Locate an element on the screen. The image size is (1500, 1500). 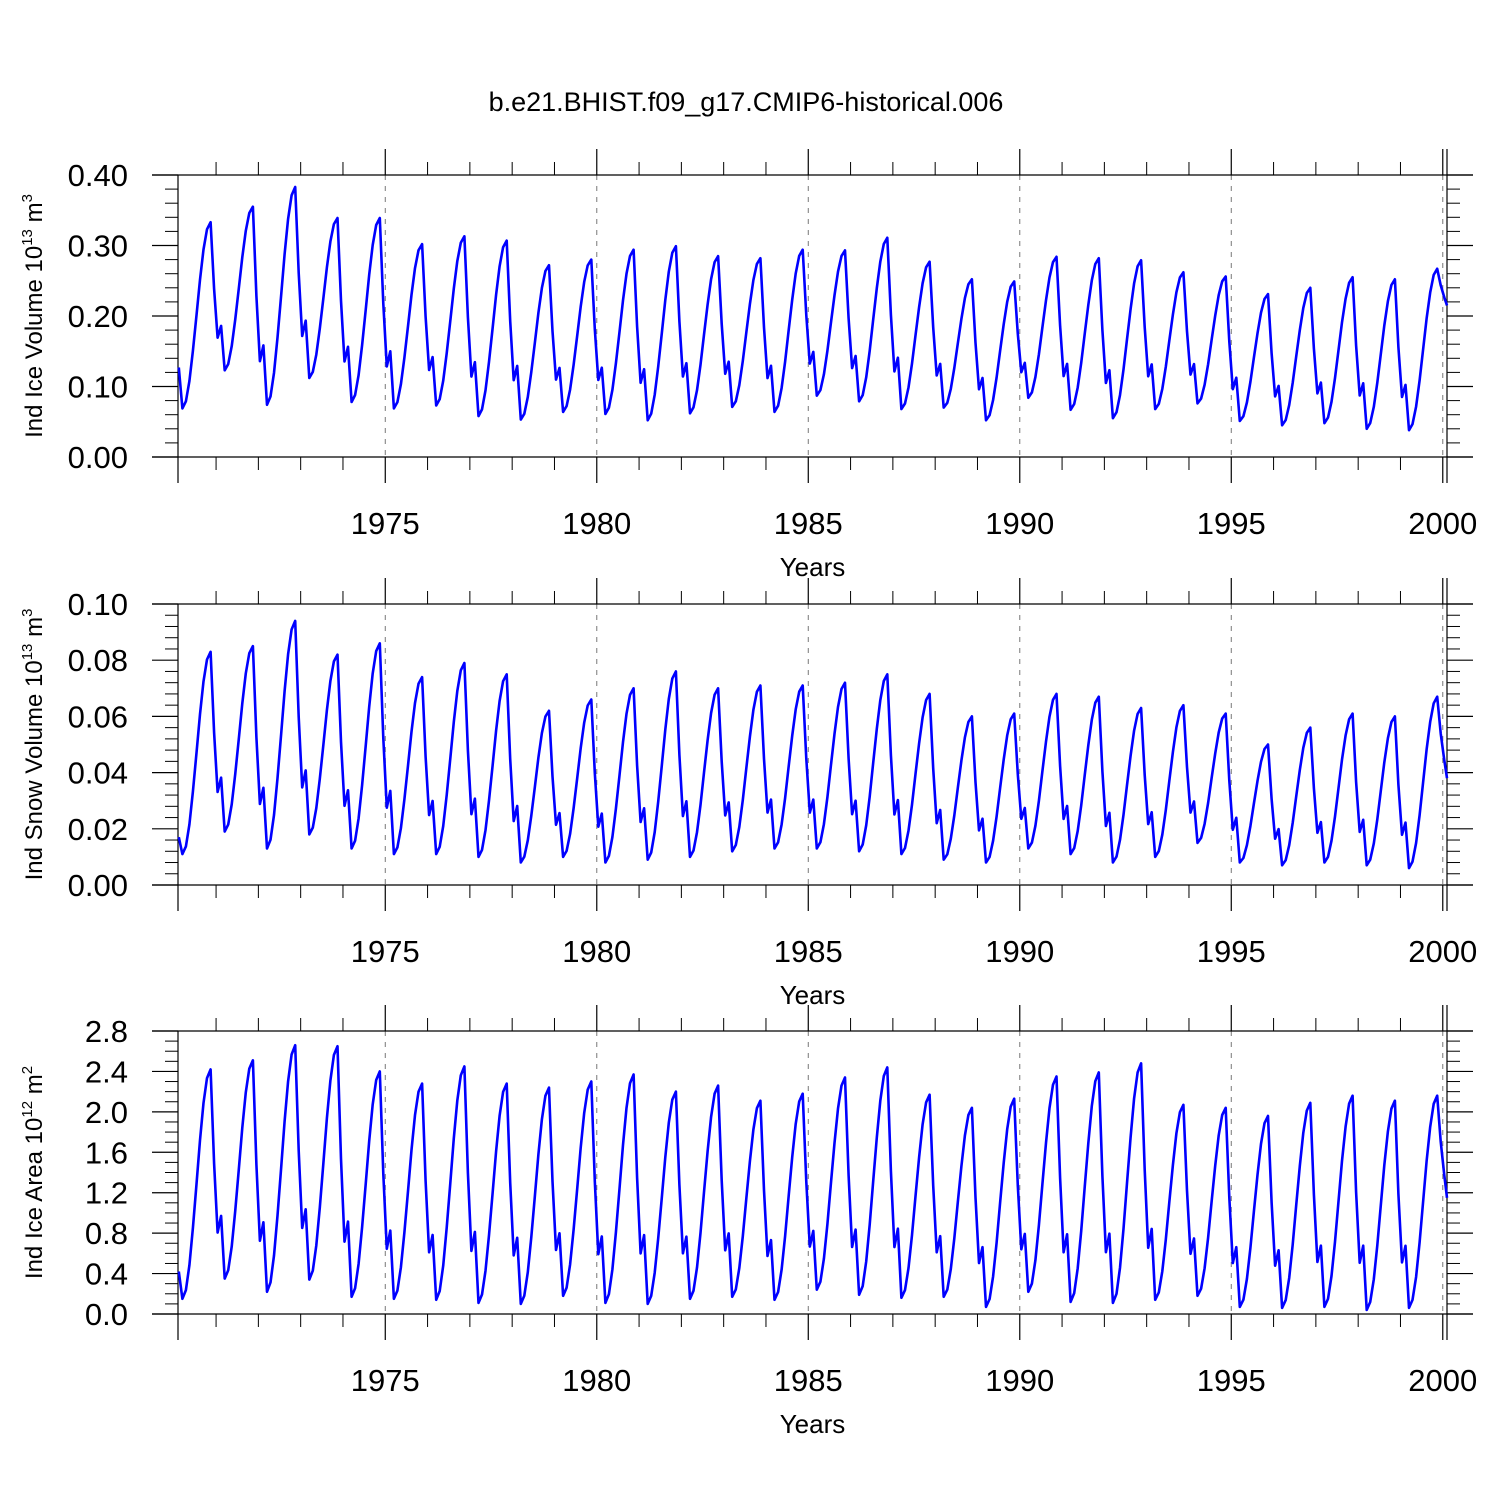
y-tick-label: 0.02 is located at coordinates (98, 829).